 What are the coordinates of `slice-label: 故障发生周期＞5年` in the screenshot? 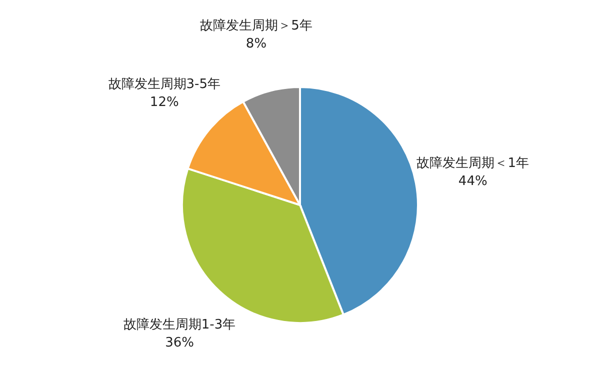 It's located at (256, 26).